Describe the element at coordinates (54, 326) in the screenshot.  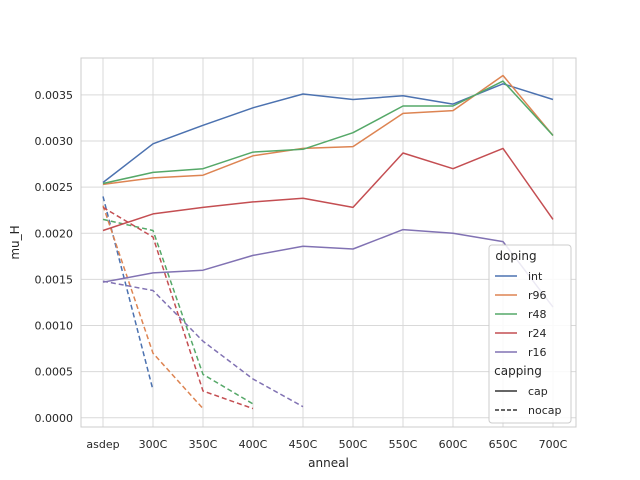
I see `y-tick-label: 0.0010` at that location.